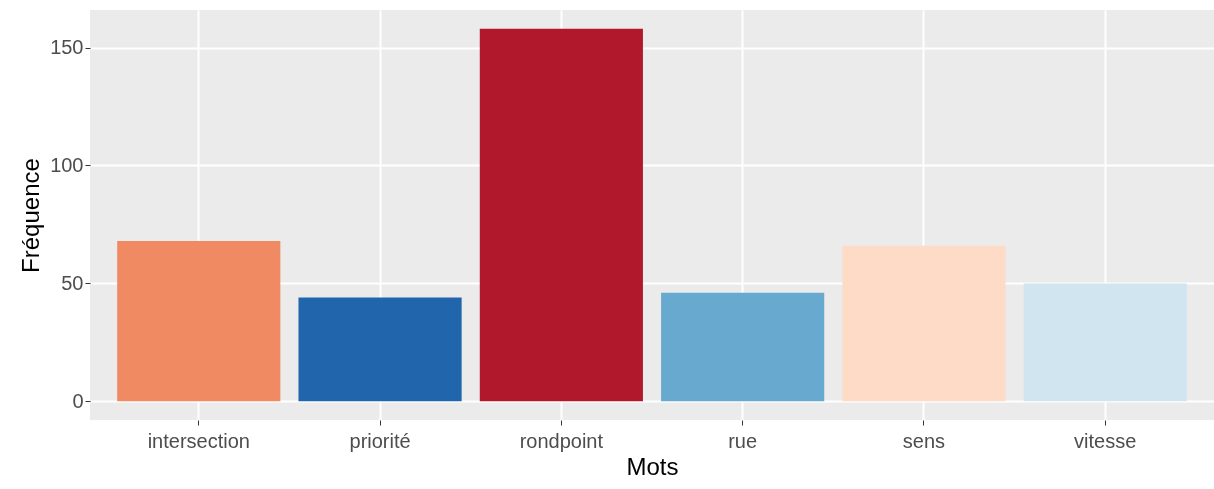 This screenshot has width=1214, height=489. Describe the element at coordinates (561, 440) in the screenshot. I see `x-tick-label: rondpoint` at that location.